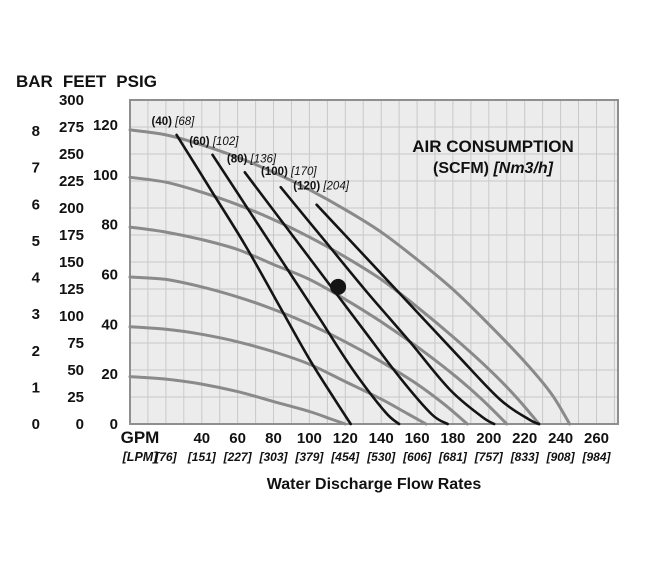 The image size is (650, 564). I want to click on gpm-tick-label: 140, so click(381, 438).